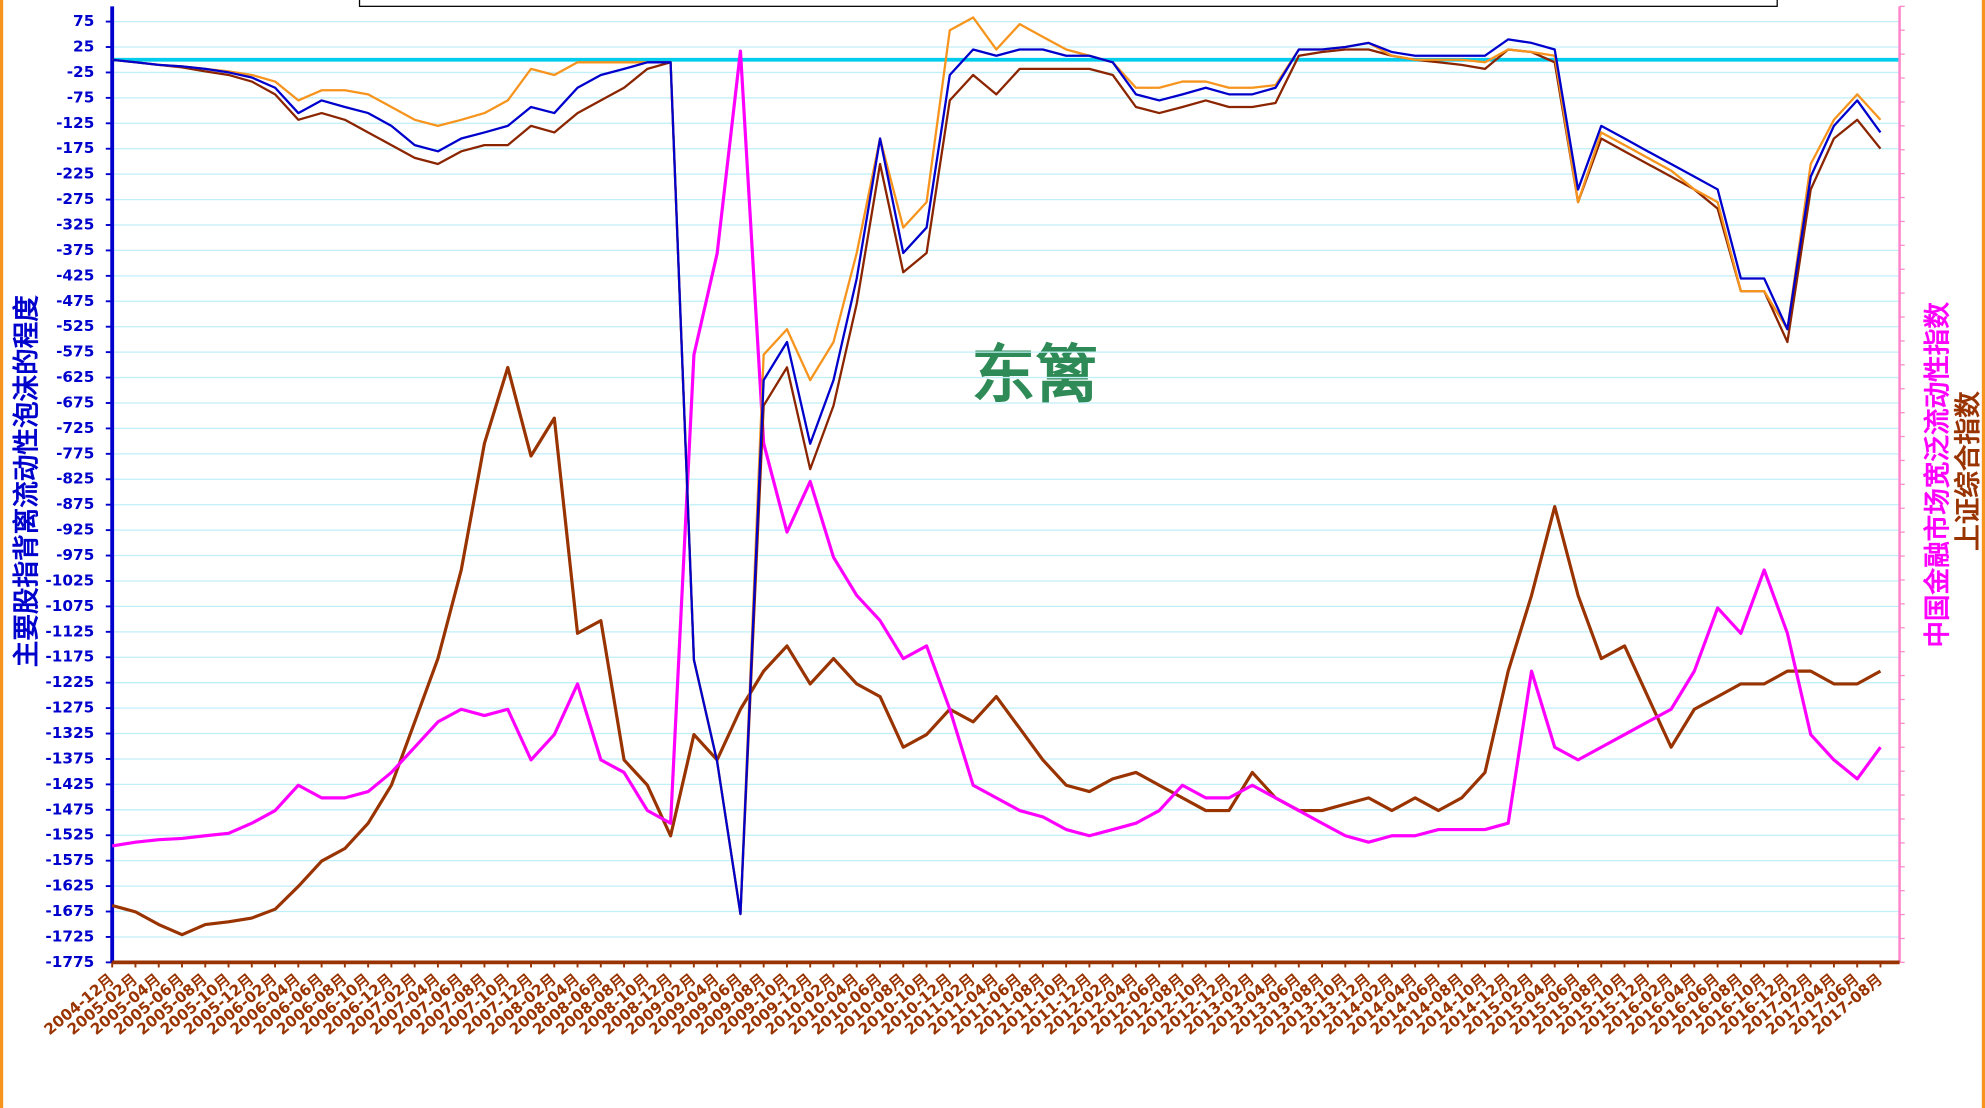 The width and height of the screenshot is (1985, 1108). I want to click on y-tick-label: -75, so click(81, 97).